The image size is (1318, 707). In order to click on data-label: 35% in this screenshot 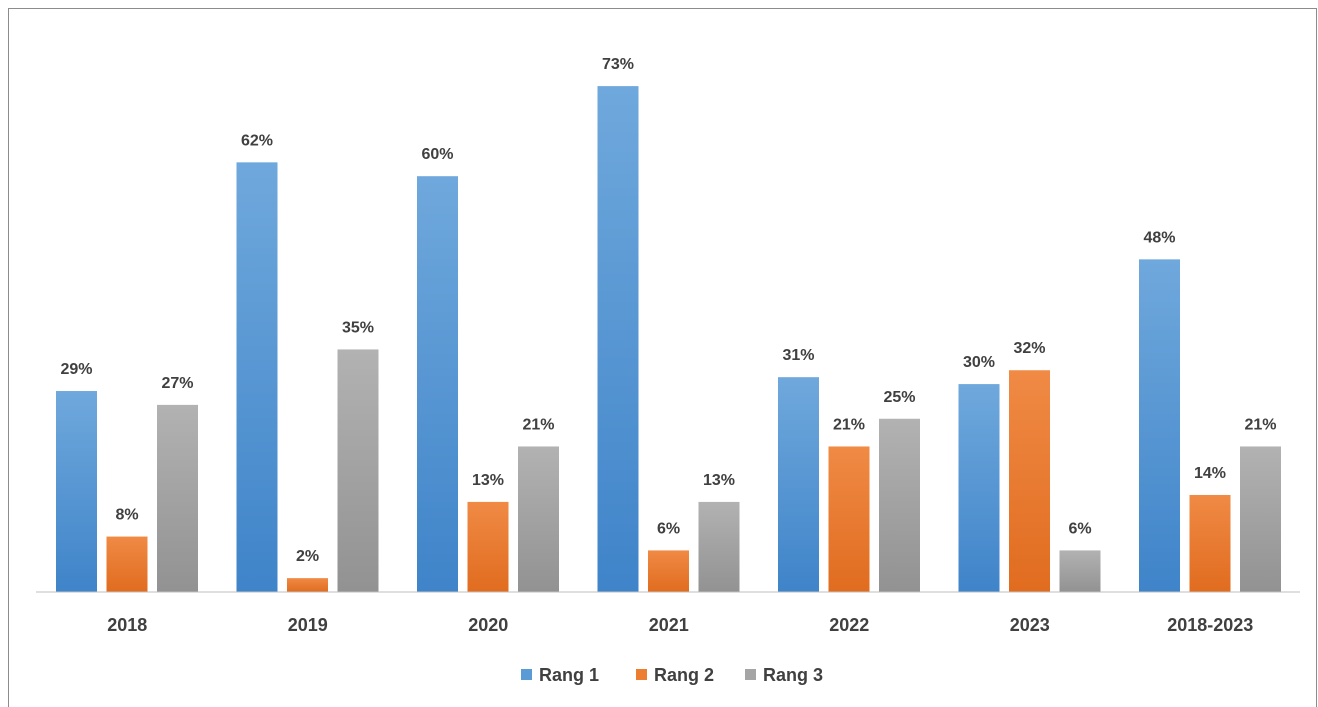, I will do `click(358, 327)`.